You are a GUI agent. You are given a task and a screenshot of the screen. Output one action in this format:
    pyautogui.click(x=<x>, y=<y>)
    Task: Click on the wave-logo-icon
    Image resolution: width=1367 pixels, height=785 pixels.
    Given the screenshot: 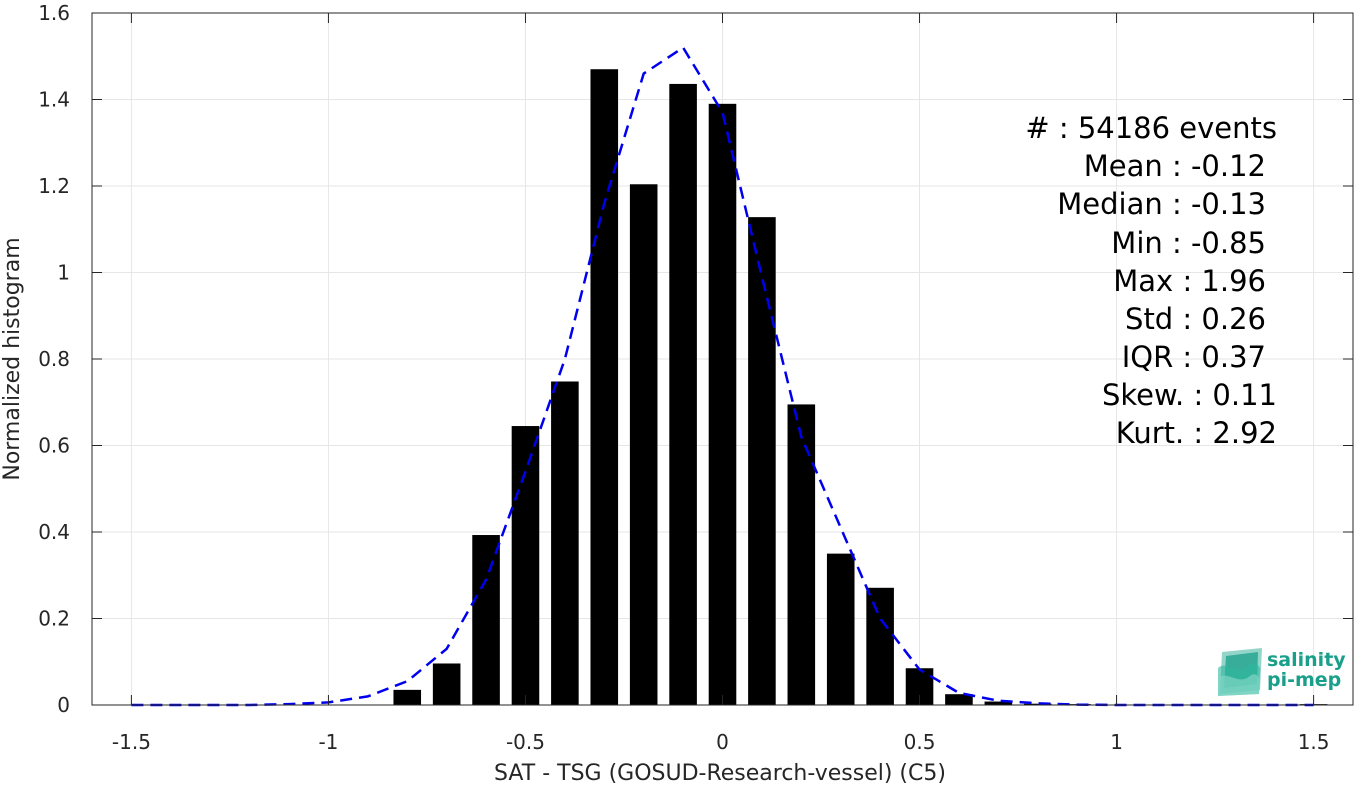 What is the action you would take?
    pyautogui.click(x=1240, y=672)
    